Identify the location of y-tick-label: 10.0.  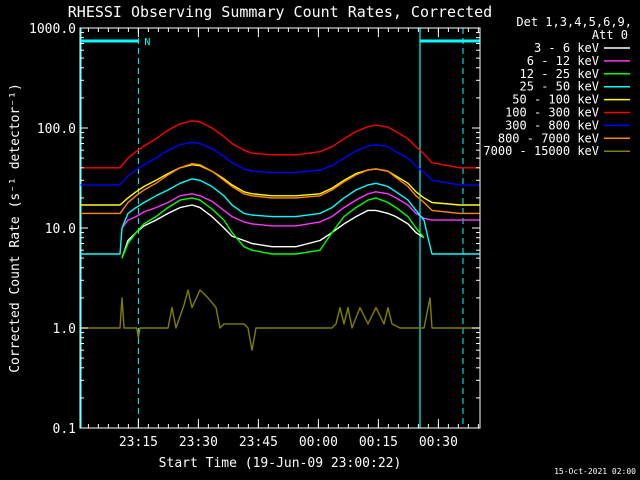
(60, 229).